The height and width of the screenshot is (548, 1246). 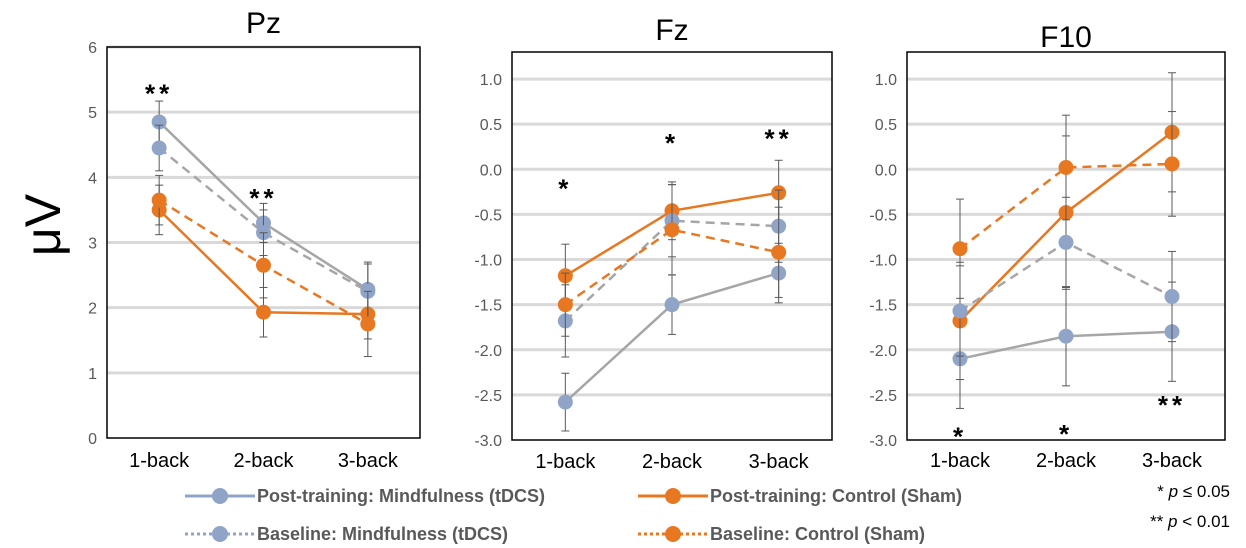 I want to click on legend-item: Baseline: Control (Sham), so click(x=781, y=534).